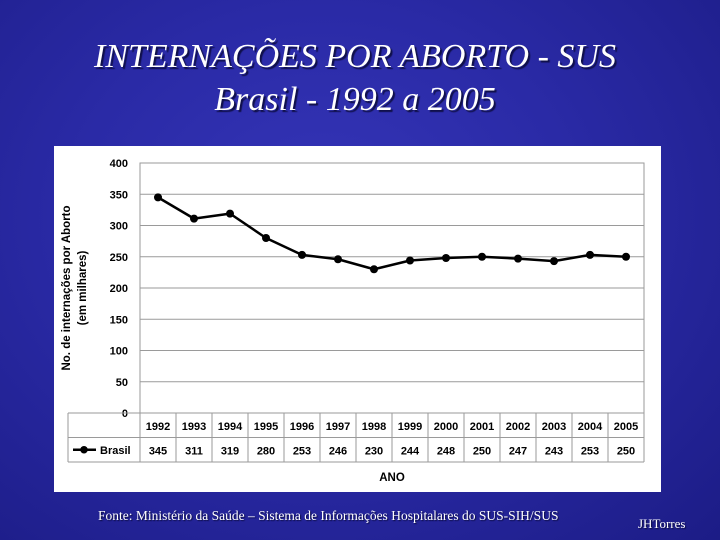 This screenshot has height=540, width=720. I want to click on x-tick-label: 1994, so click(230, 427).